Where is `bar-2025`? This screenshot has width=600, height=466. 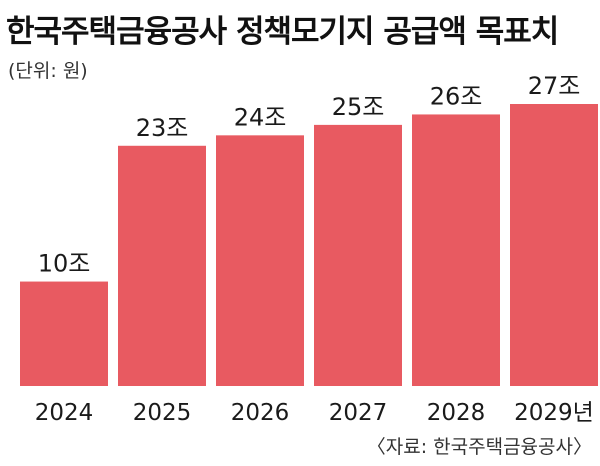
bar-2025 is located at coordinates (162, 265).